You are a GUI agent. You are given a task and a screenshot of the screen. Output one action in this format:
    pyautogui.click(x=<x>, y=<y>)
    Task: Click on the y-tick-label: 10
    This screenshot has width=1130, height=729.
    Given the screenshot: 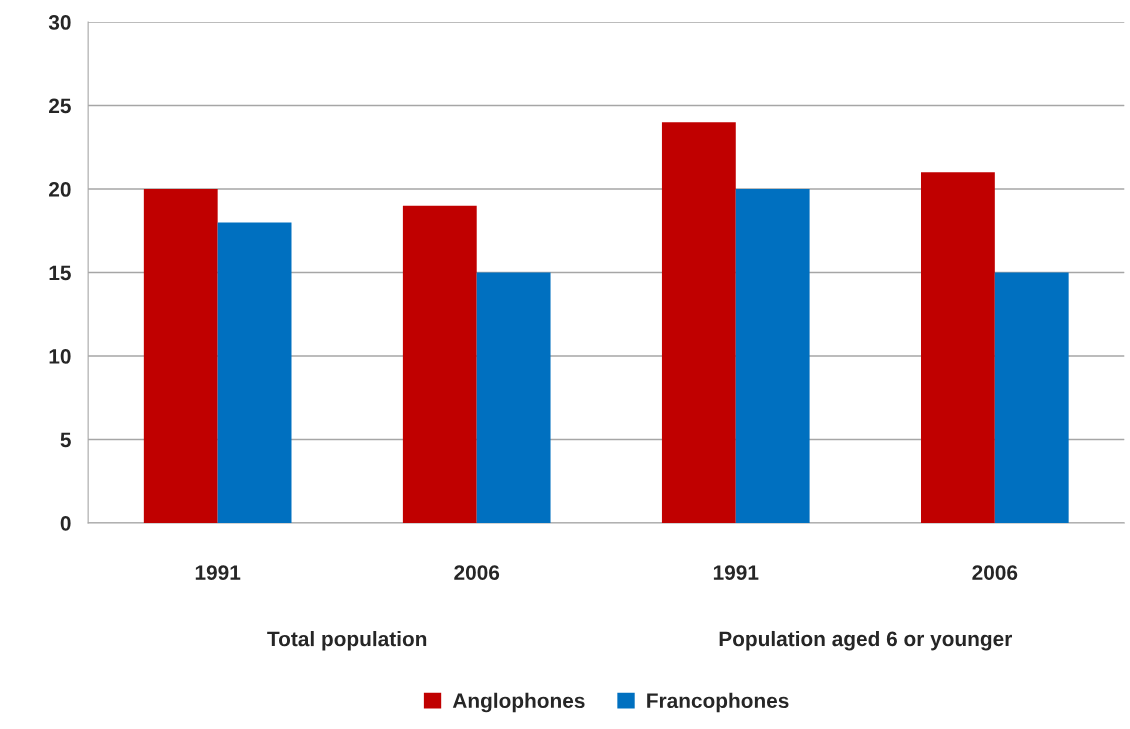 What is the action you would take?
    pyautogui.click(x=60, y=356)
    